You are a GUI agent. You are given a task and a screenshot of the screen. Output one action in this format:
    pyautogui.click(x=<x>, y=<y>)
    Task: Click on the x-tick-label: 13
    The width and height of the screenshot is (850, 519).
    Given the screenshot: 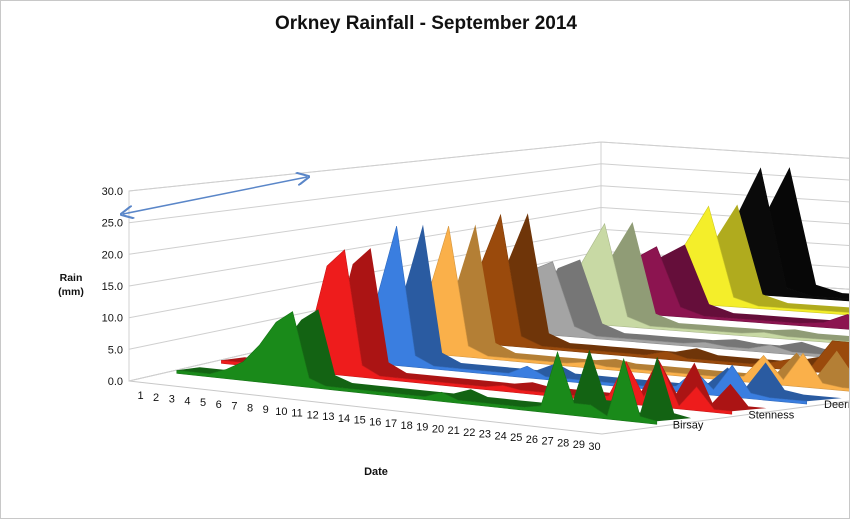 What is the action you would take?
    pyautogui.click(x=328, y=417)
    